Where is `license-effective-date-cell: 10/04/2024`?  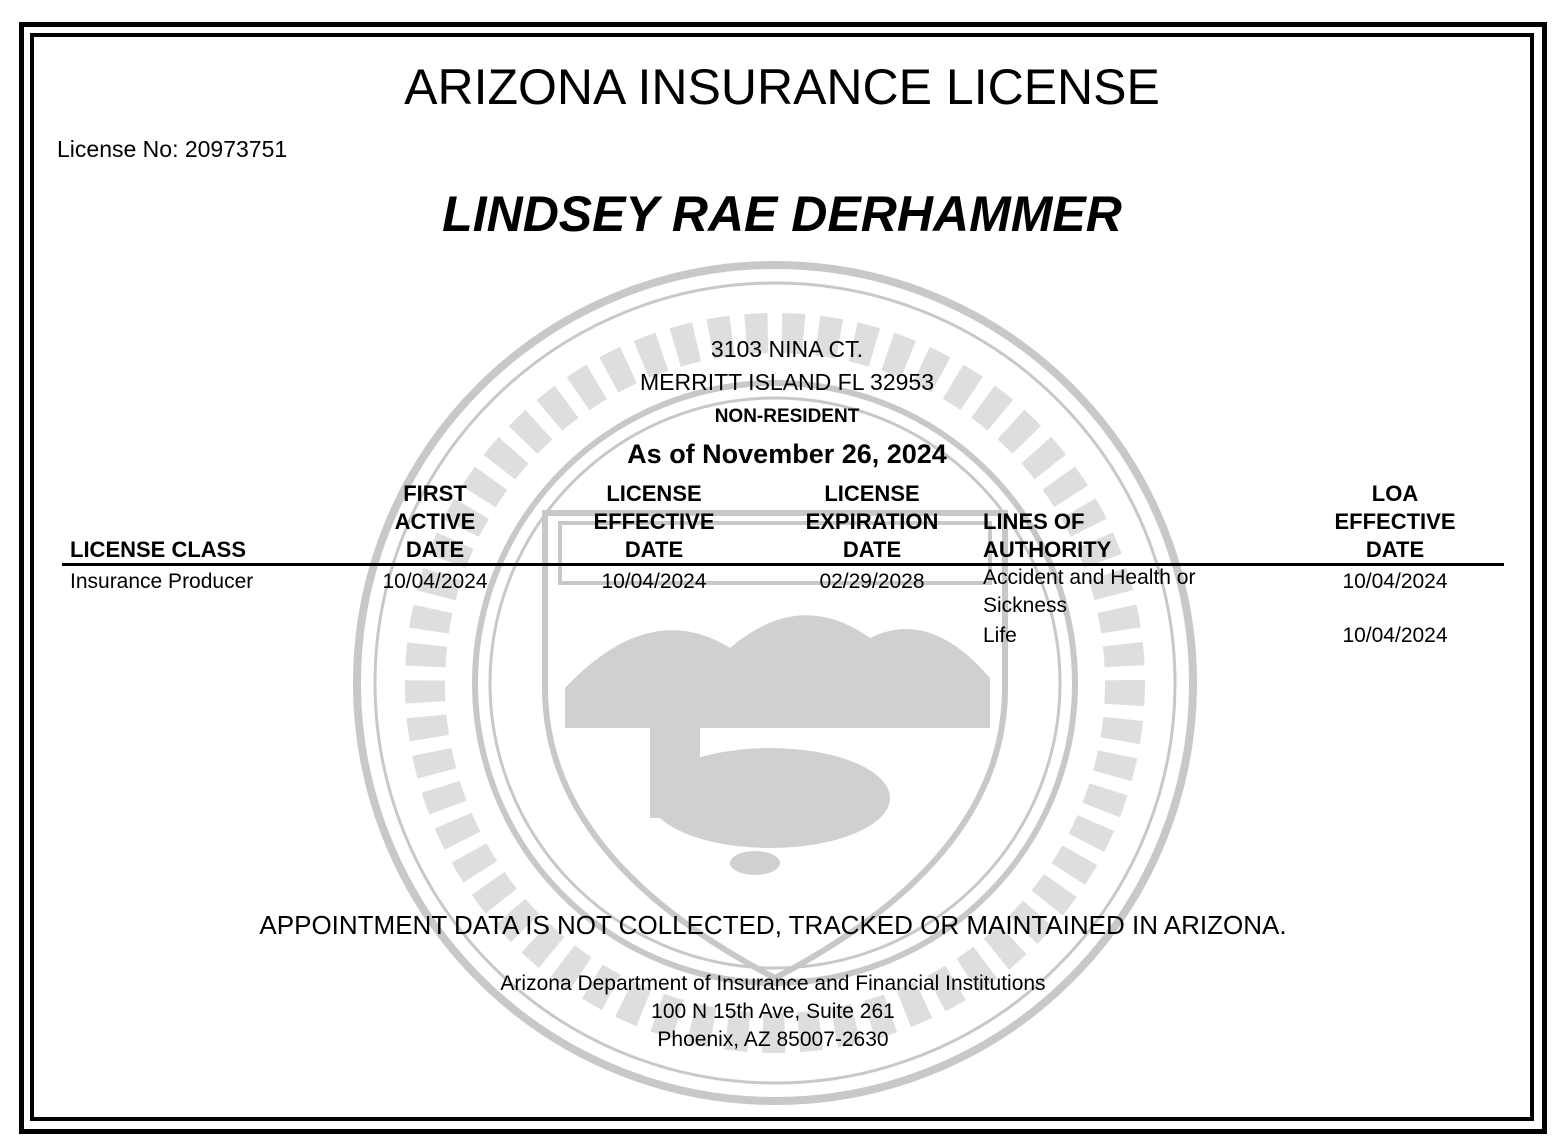
license-effective-date-cell: 10/04/2024 is located at coordinates (654, 581).